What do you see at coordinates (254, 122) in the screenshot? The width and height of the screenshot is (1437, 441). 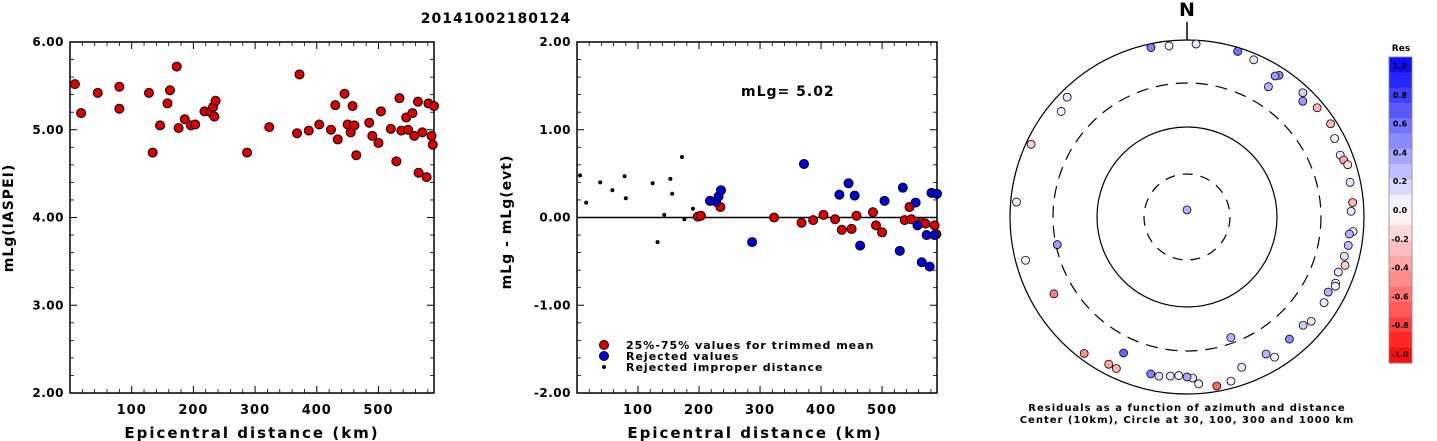 I see `data-points` at bounding box center [254, 122].